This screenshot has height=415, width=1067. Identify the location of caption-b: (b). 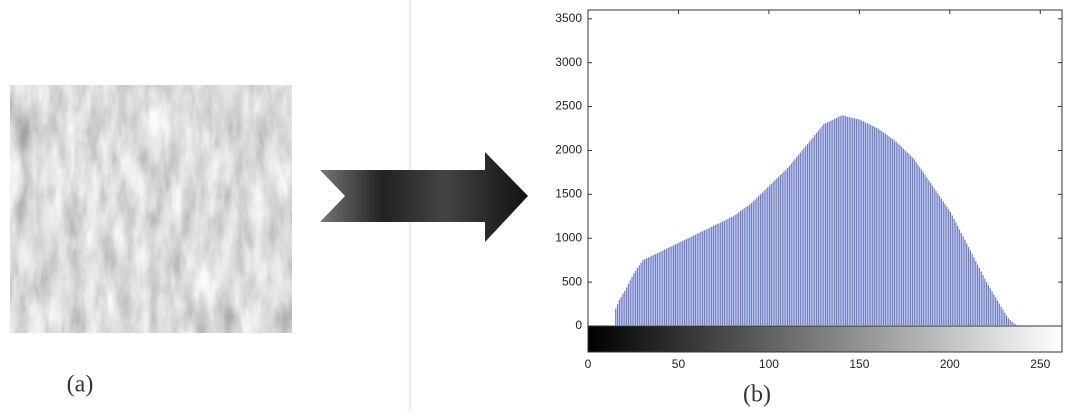
(757, 395).